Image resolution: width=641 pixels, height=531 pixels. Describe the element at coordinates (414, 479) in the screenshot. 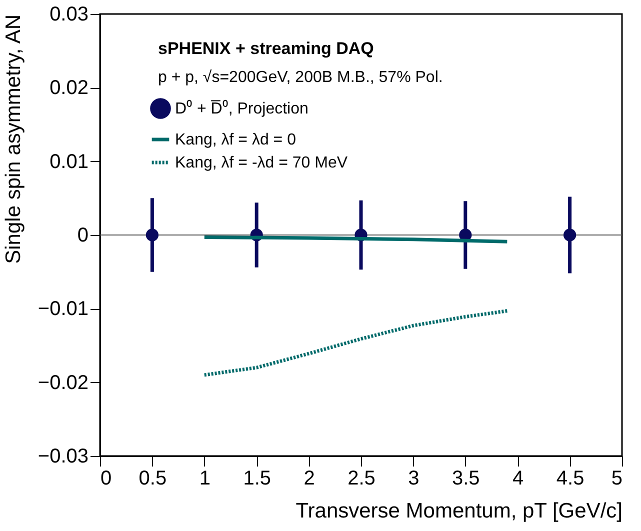

I see `x-tick-label: 3` at that location.